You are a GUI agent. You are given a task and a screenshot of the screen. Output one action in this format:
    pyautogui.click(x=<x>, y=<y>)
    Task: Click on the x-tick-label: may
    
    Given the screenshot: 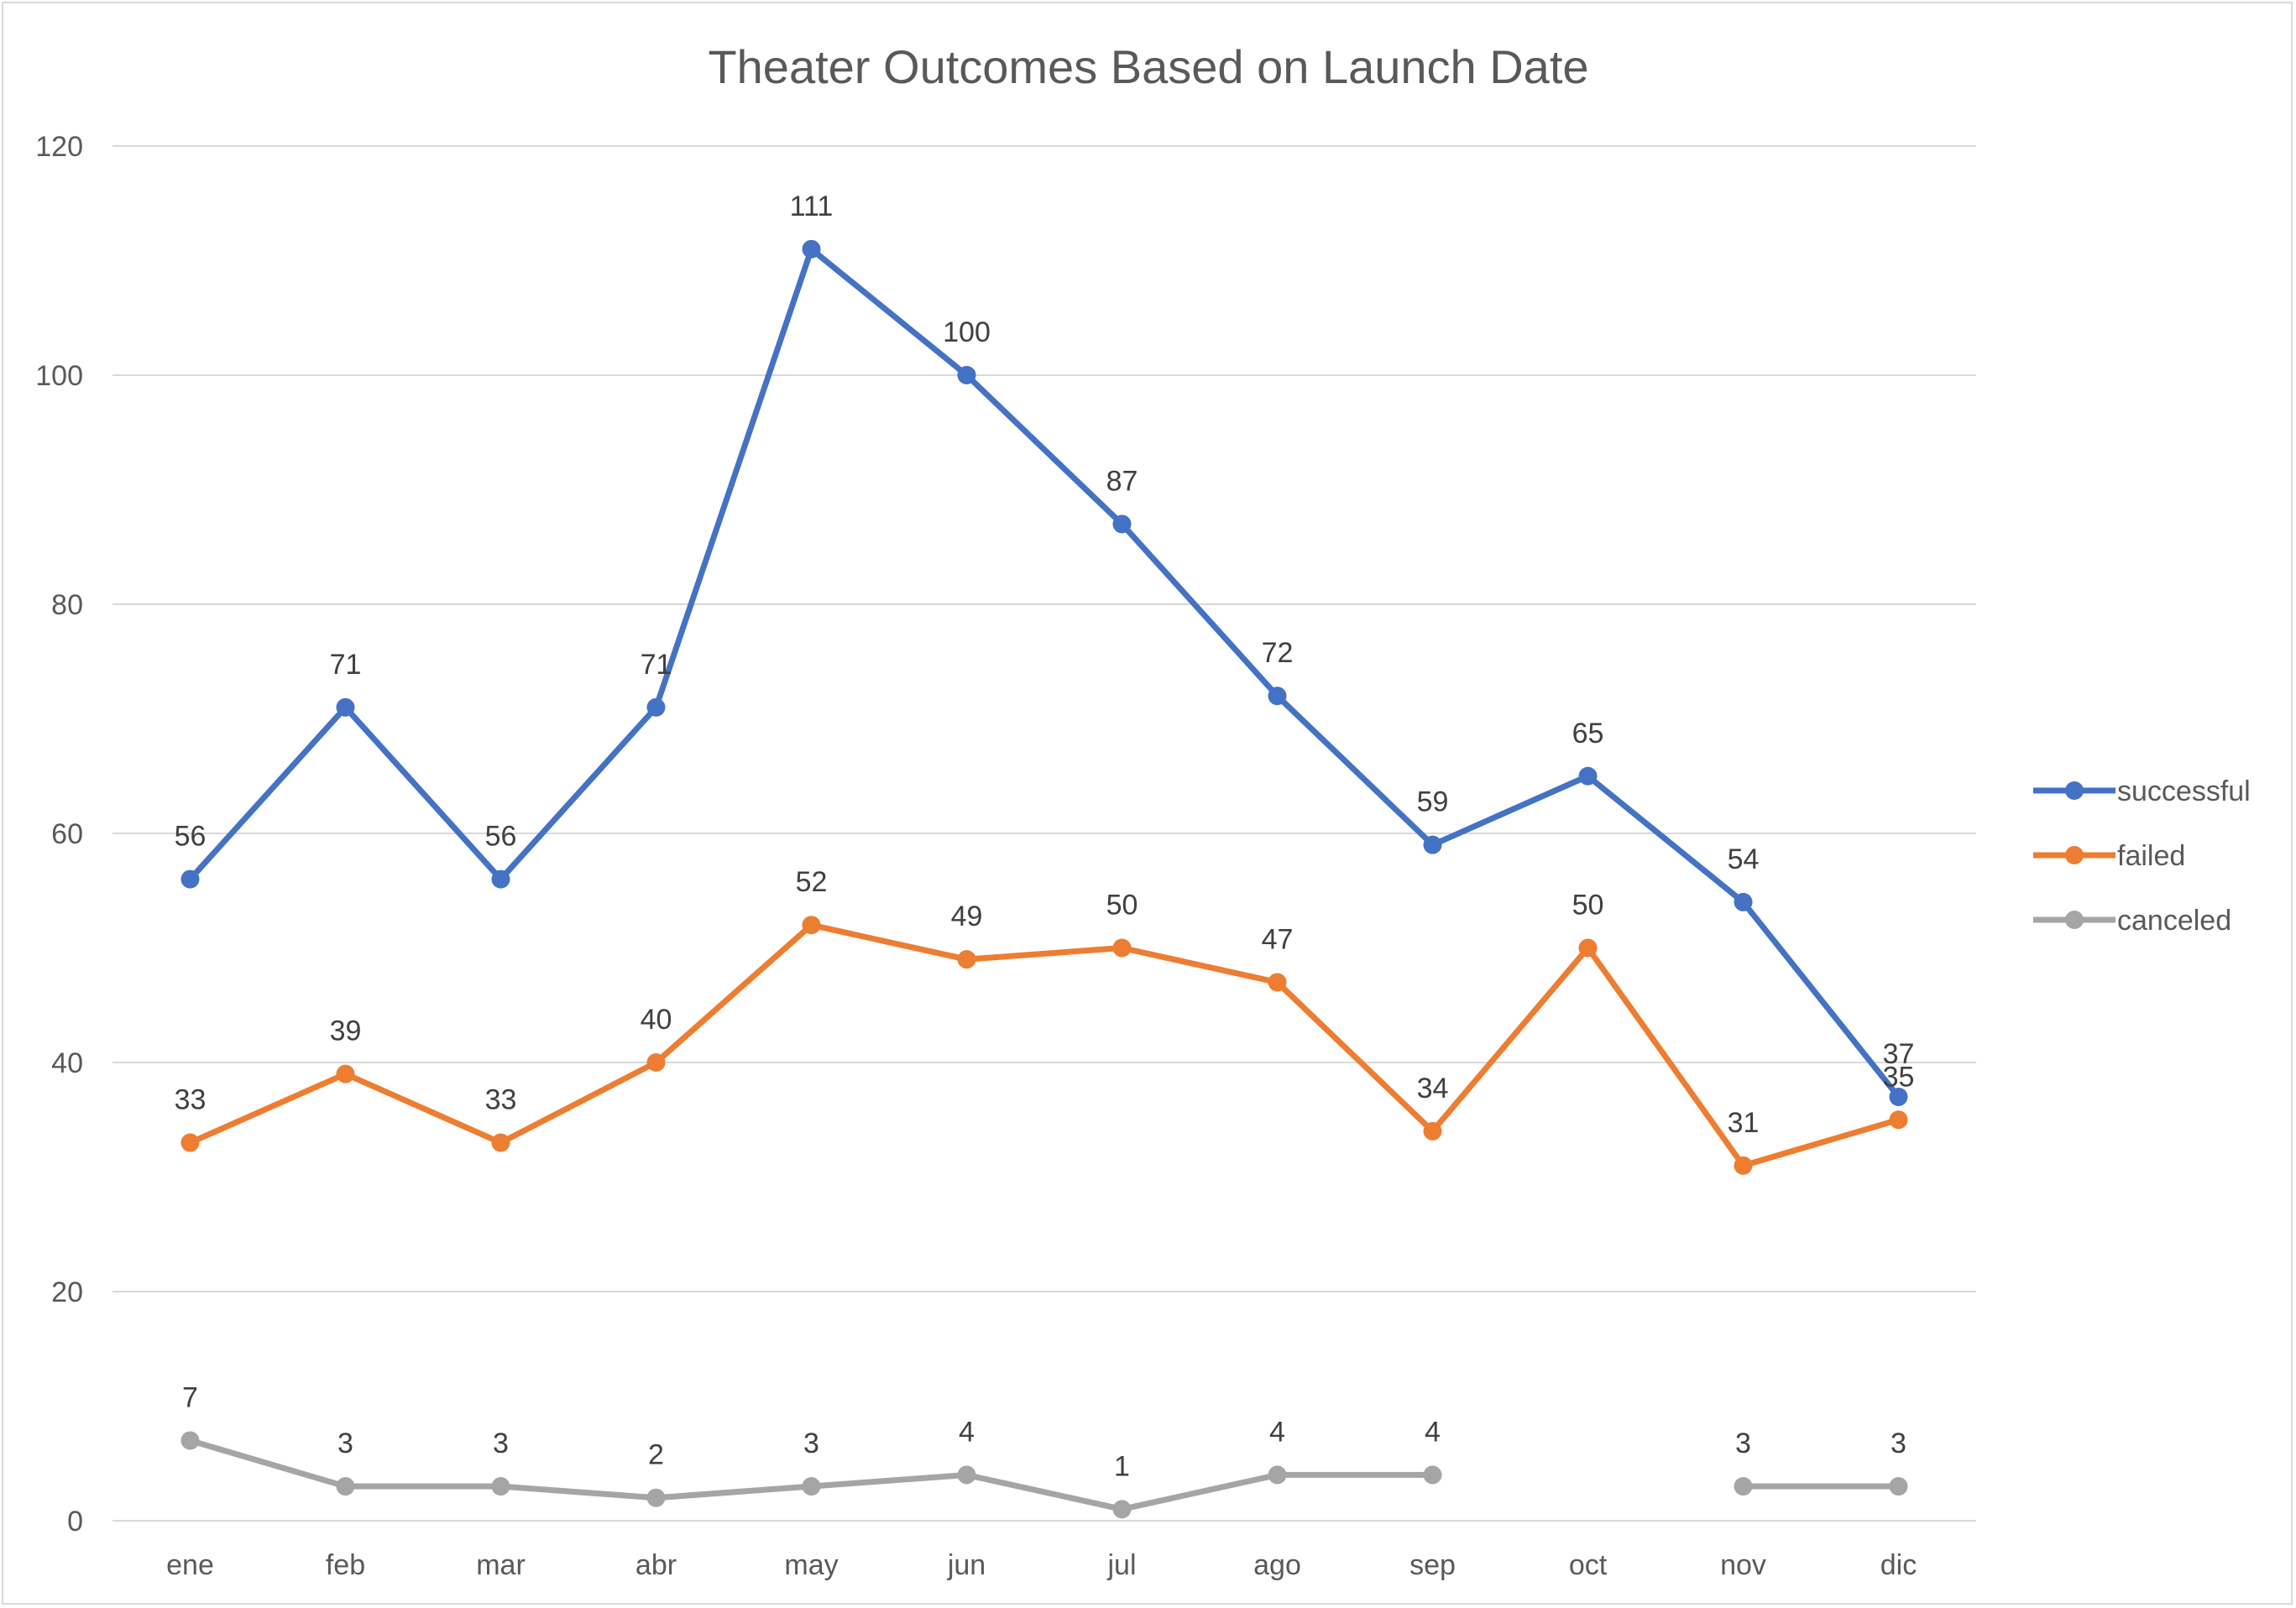 What is the action you would take?
    pyautogui.click(x=811, y=1565)
    